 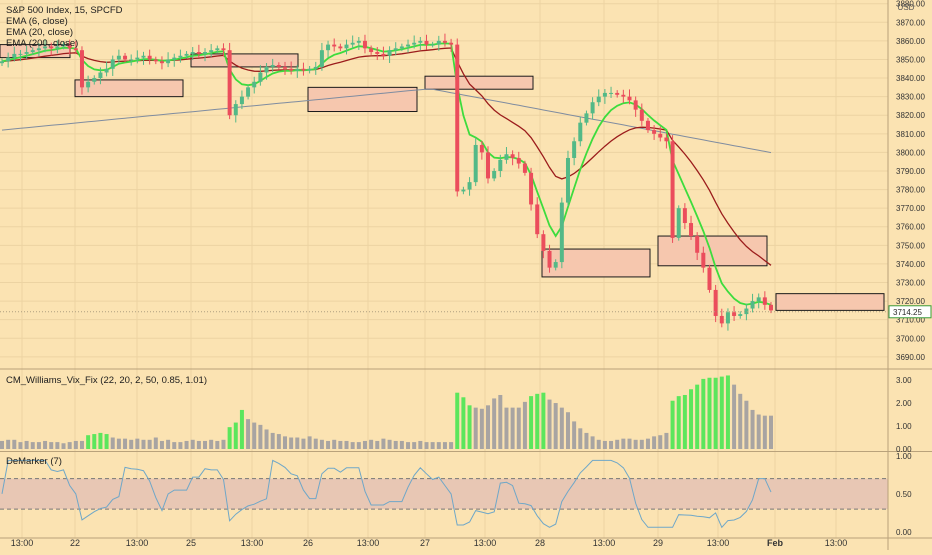 I want to click on demarker-tick-label: 1.00, so click(x=904, y=456).